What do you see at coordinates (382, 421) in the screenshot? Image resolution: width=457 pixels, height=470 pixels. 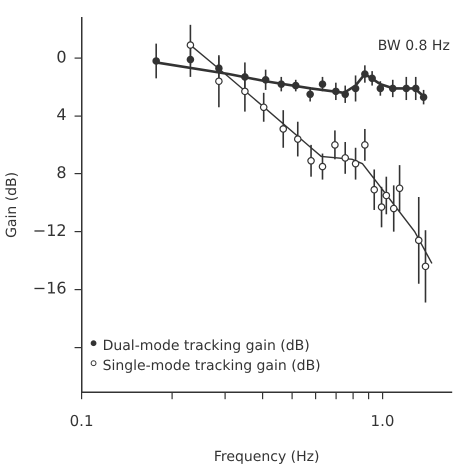 I see `x-tick-label: 1.0` at bounding box center [382, 421].